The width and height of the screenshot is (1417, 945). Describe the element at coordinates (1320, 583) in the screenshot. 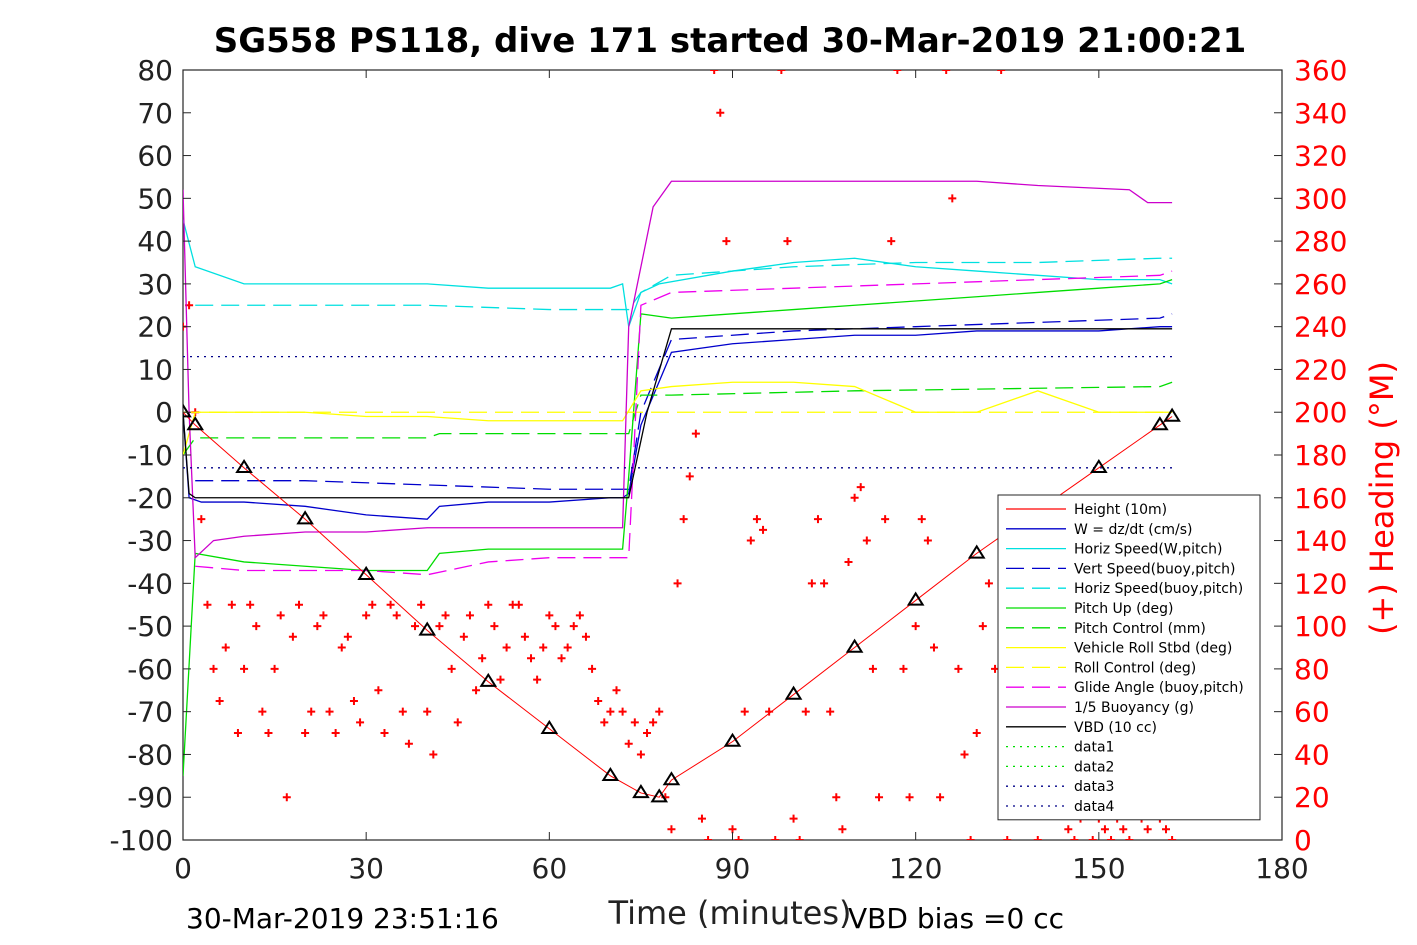

I see `y-right-tick-label: 120` at that location.